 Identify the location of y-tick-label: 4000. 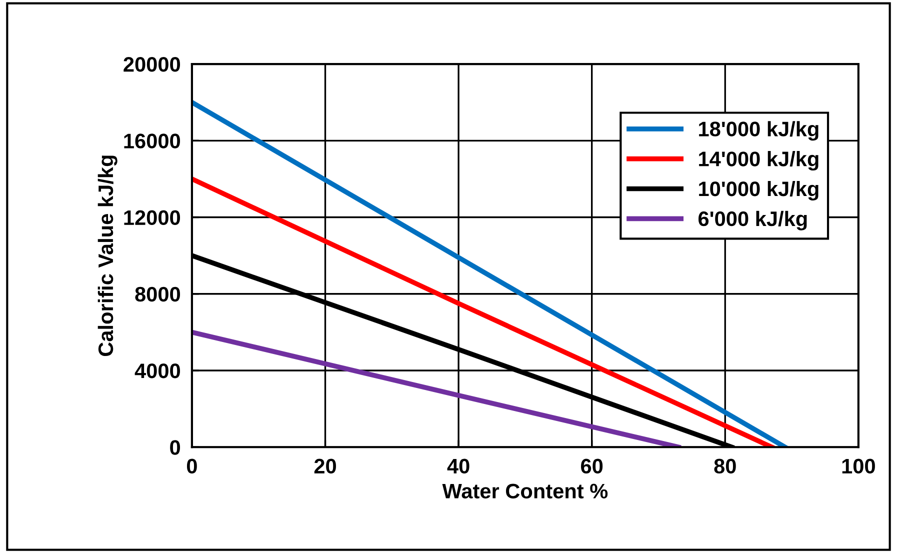
(157, 371).